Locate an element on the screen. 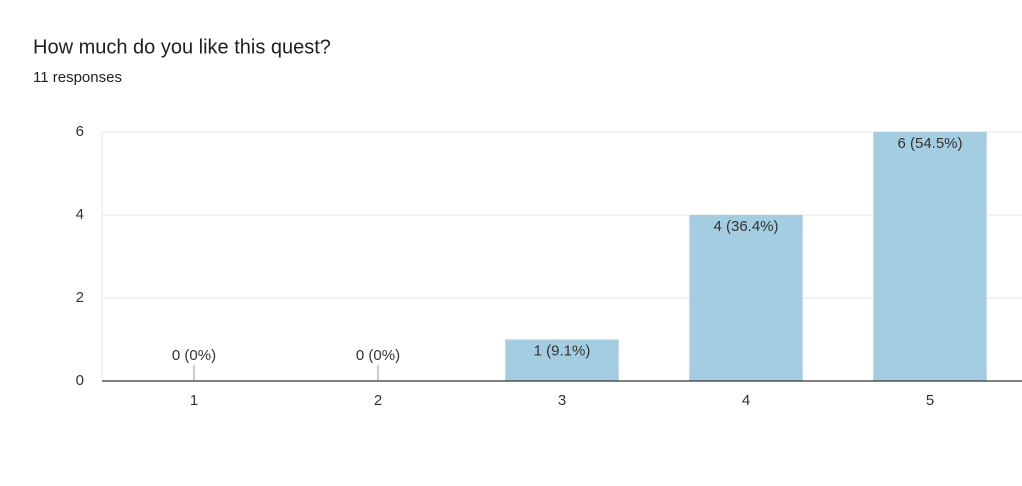 The image size is (1022, 486). x-tick-label: 2 is located at coordinates (378, 400).